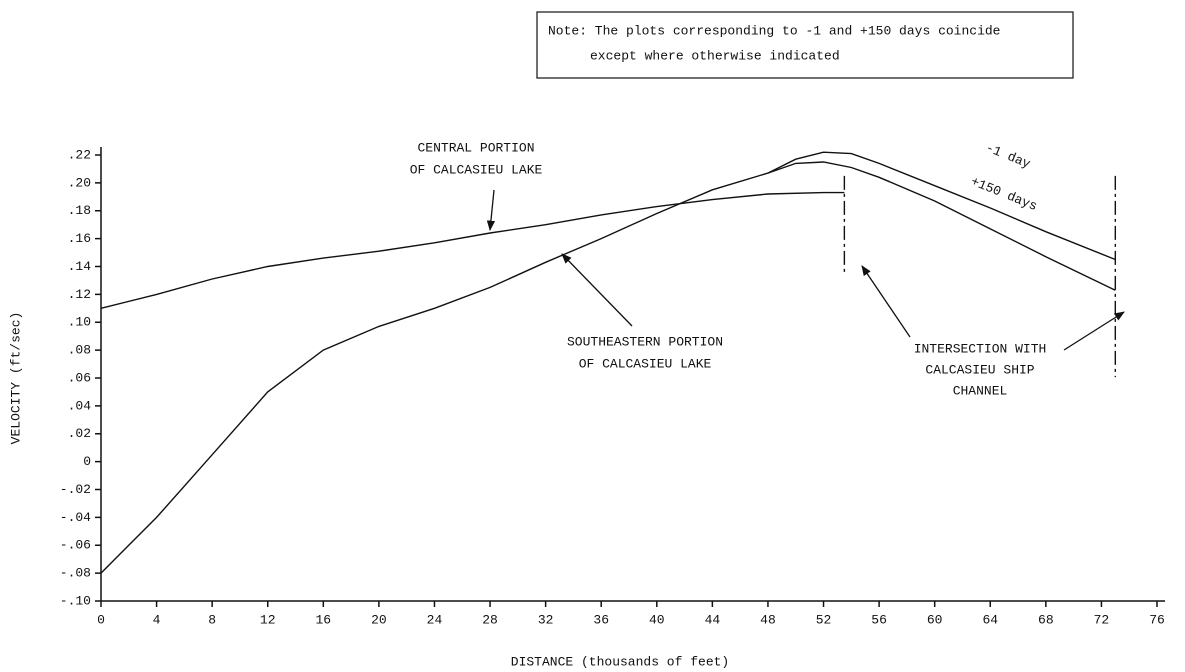  Describe the element at coordinates (79, 377) in the screenshot. I see `y-tick-label: .06` at that location.